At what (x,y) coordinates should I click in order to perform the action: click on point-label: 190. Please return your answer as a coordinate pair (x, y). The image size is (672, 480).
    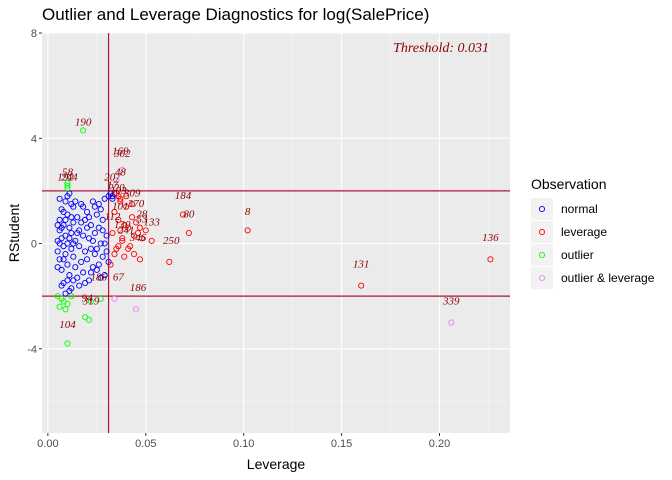
    Looking at the image, I should click on (83, 122).